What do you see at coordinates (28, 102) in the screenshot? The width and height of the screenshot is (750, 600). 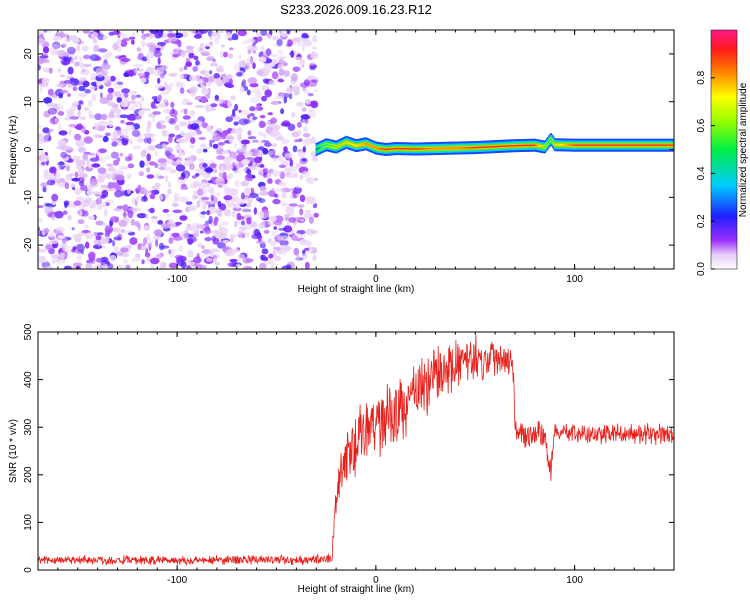 I see `spectrogram-ytick-label: 10` at bounding box center [28, 102].